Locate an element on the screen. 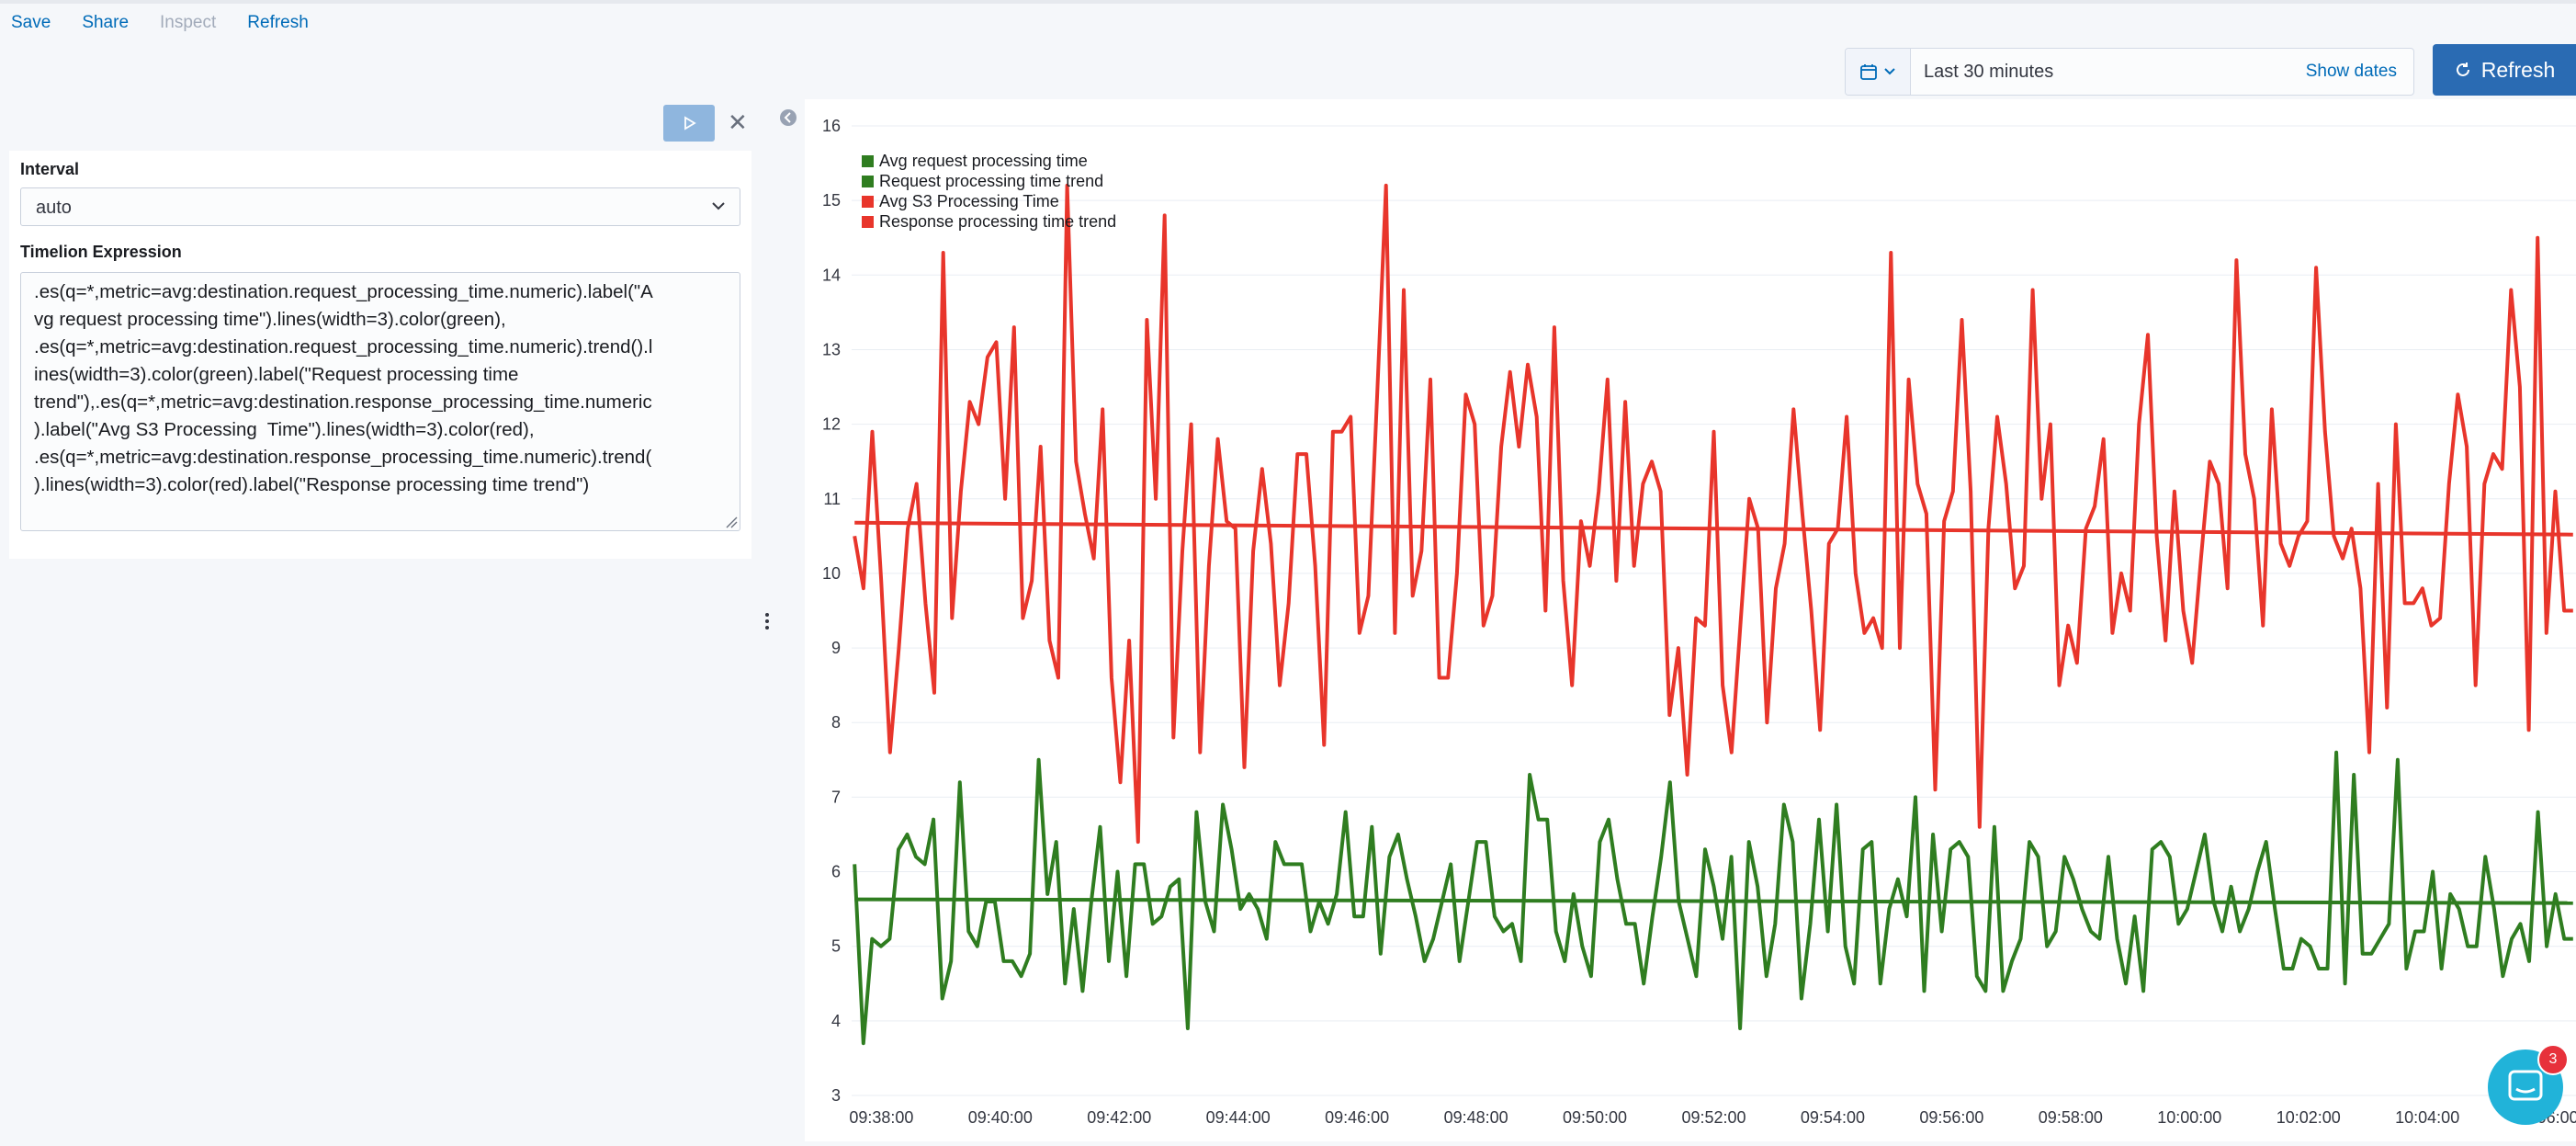 The image size is (2576, 1146). x-tick-label: 09:40:00 is located at coordinates (1000, 1117).